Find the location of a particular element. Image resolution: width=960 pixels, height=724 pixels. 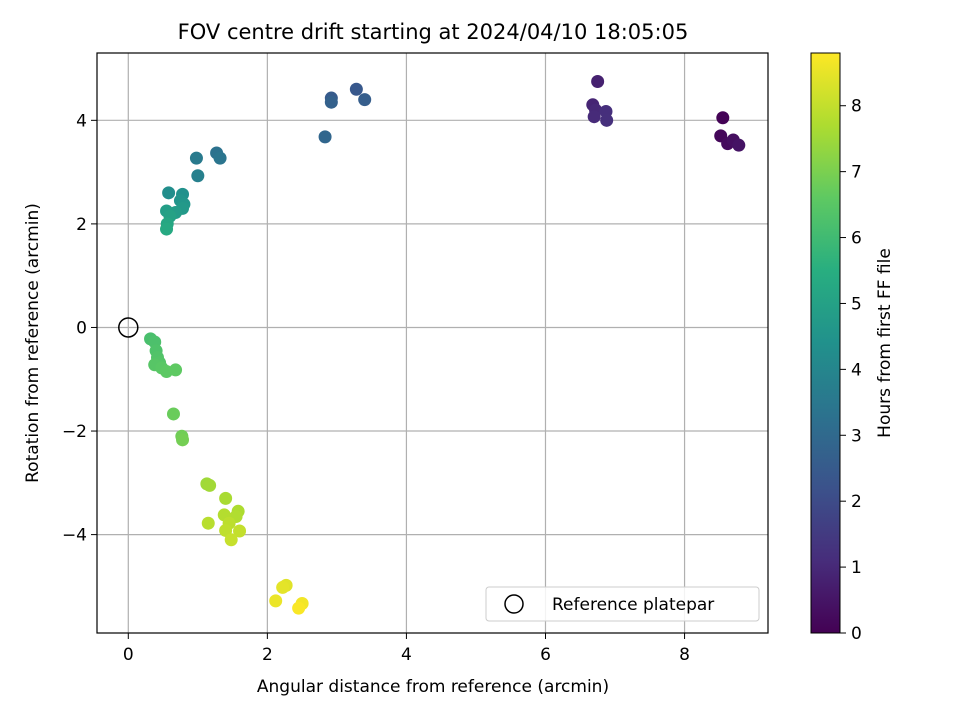

colorbar-tick-label: 0 is located at coordinates (856, 634).